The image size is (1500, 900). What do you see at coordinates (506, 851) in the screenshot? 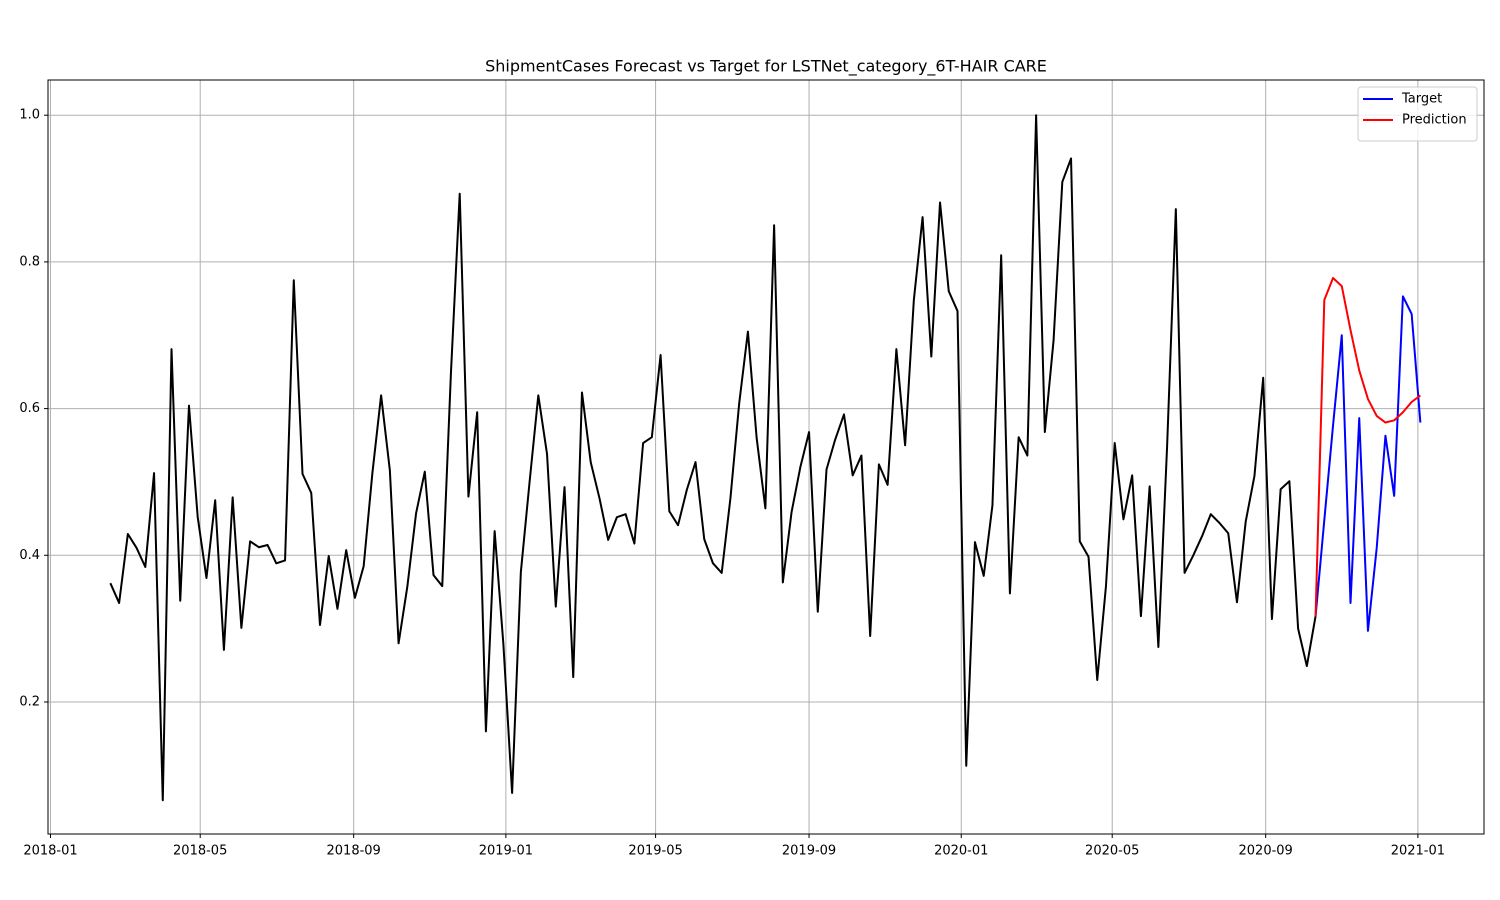
I see `x-tick-label: 2019-01` at bounding box center [506, 851].